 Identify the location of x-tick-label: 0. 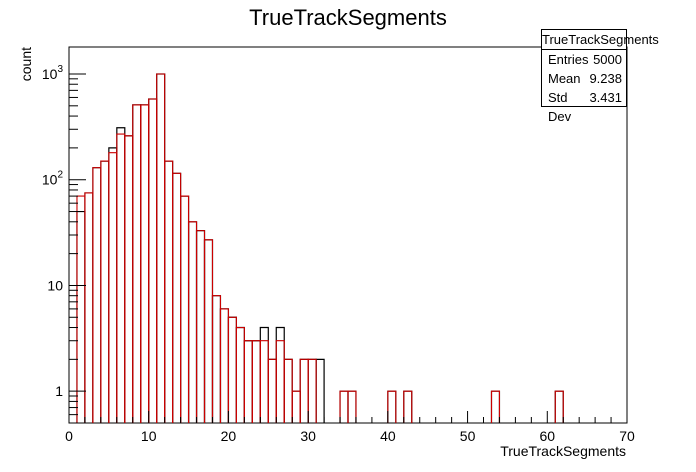
(69, 436).